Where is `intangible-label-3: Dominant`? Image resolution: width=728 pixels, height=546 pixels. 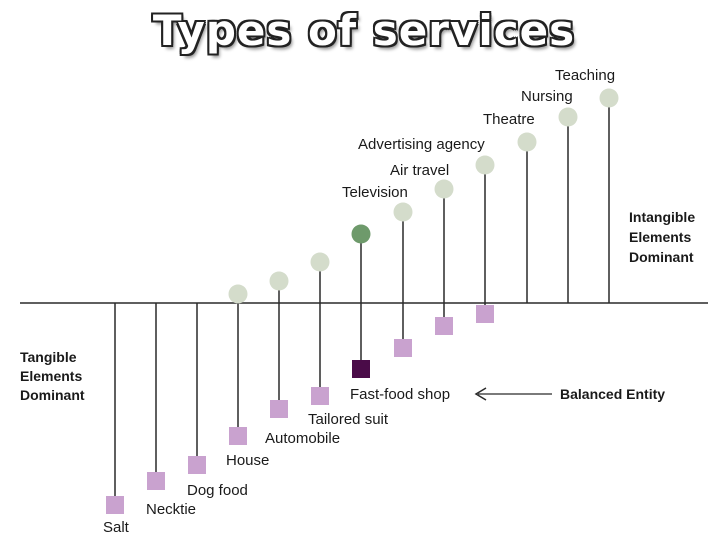
intangible-label-3: Dominant is located at coordinates (661, 257).